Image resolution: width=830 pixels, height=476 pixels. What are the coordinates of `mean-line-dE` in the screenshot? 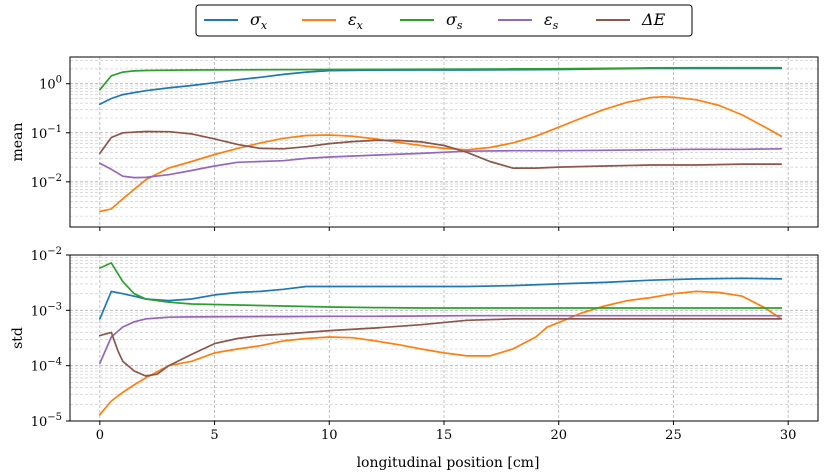 It's located at (440, 149).